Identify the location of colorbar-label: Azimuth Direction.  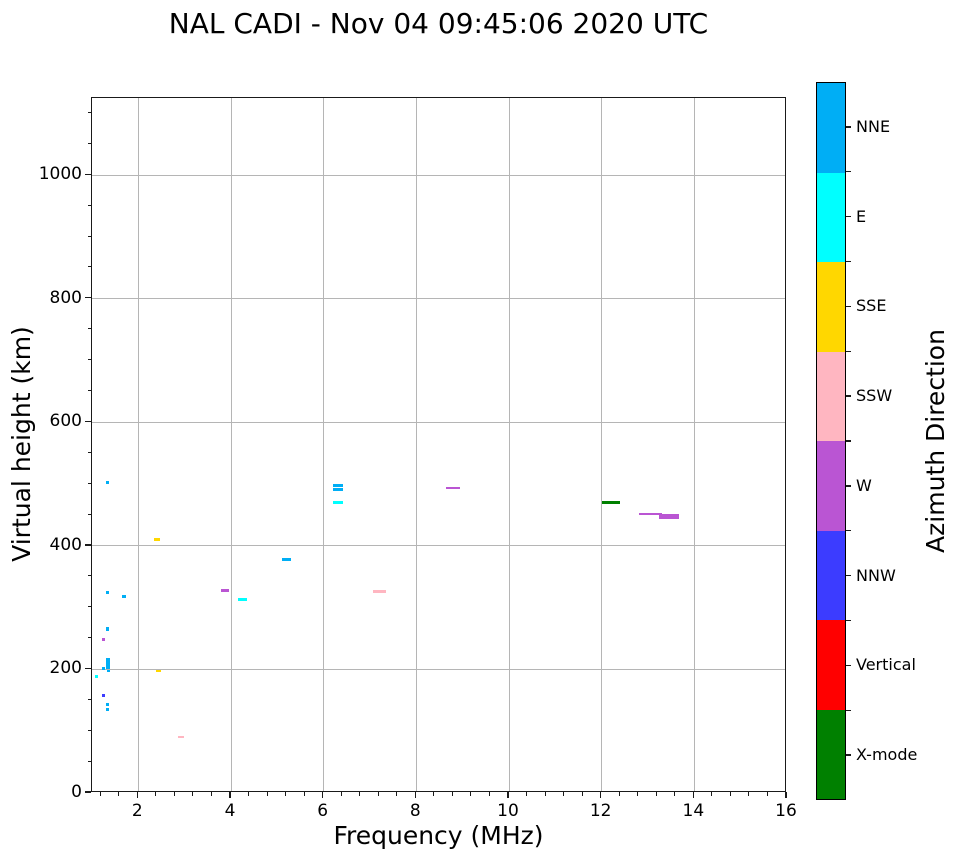
(935, 441).